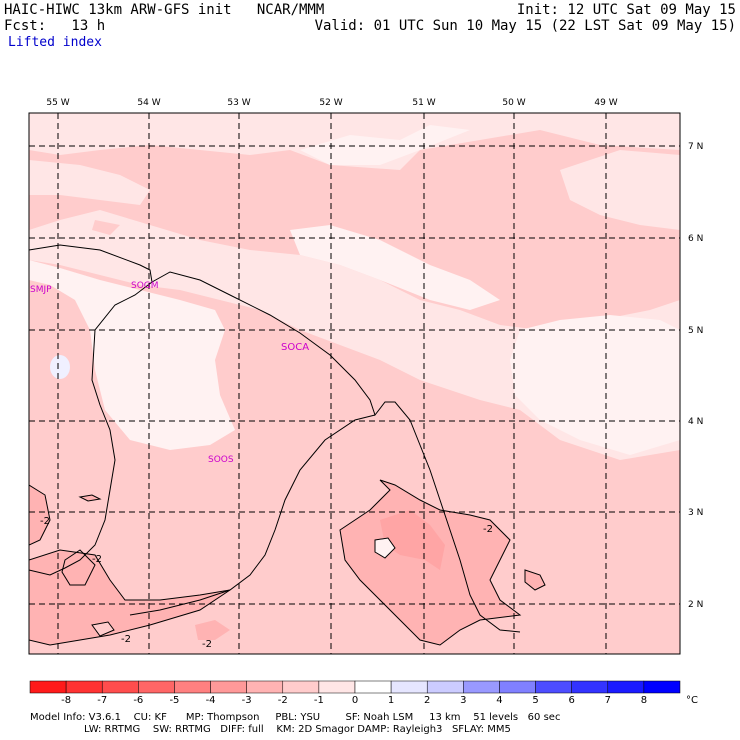 The image size is (740, 740). What do you see at coordinates (626, 10) in the screenshot?
I see `init-time: Init: 12 UTC Sat 09 May 15` at bounding box center [626, 10].